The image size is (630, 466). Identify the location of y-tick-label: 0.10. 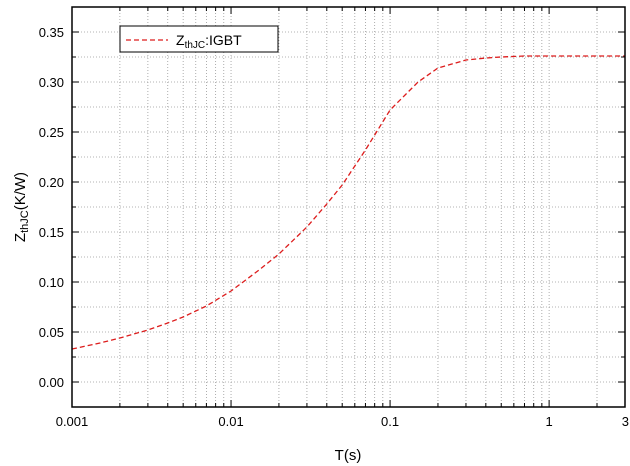
(51, 282).